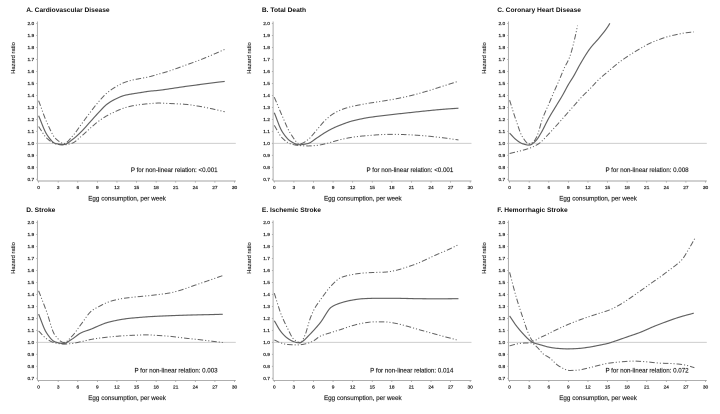 The image size is (720, 414). I want to click on svg-text: B. Total Death, so click(284, 10).